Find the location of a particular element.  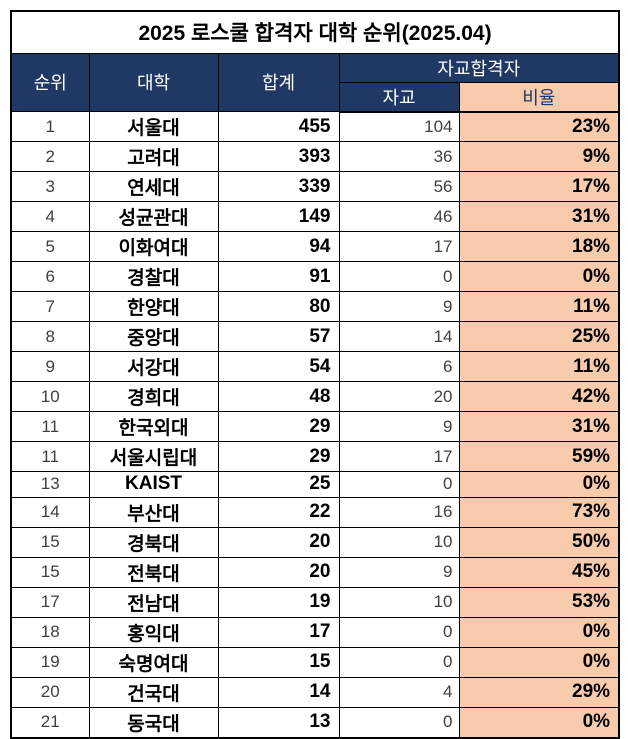

header-row-main: 순위 대학 합계 자교합격자 is located at coordinates (315, 82).